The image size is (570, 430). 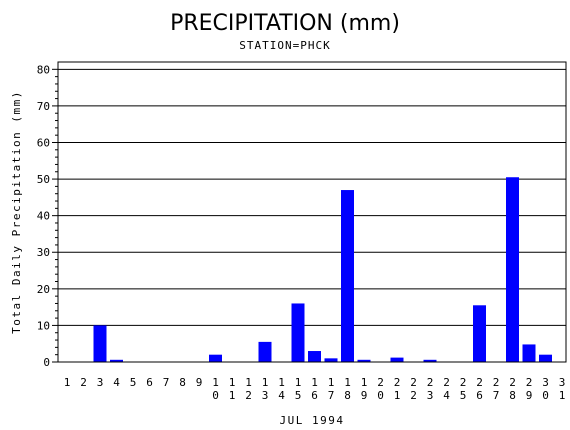 What do you see at coordinates (43, 325) in the screenshot?
I see `y-tick-label: 10` at bounding box center [43, 325].